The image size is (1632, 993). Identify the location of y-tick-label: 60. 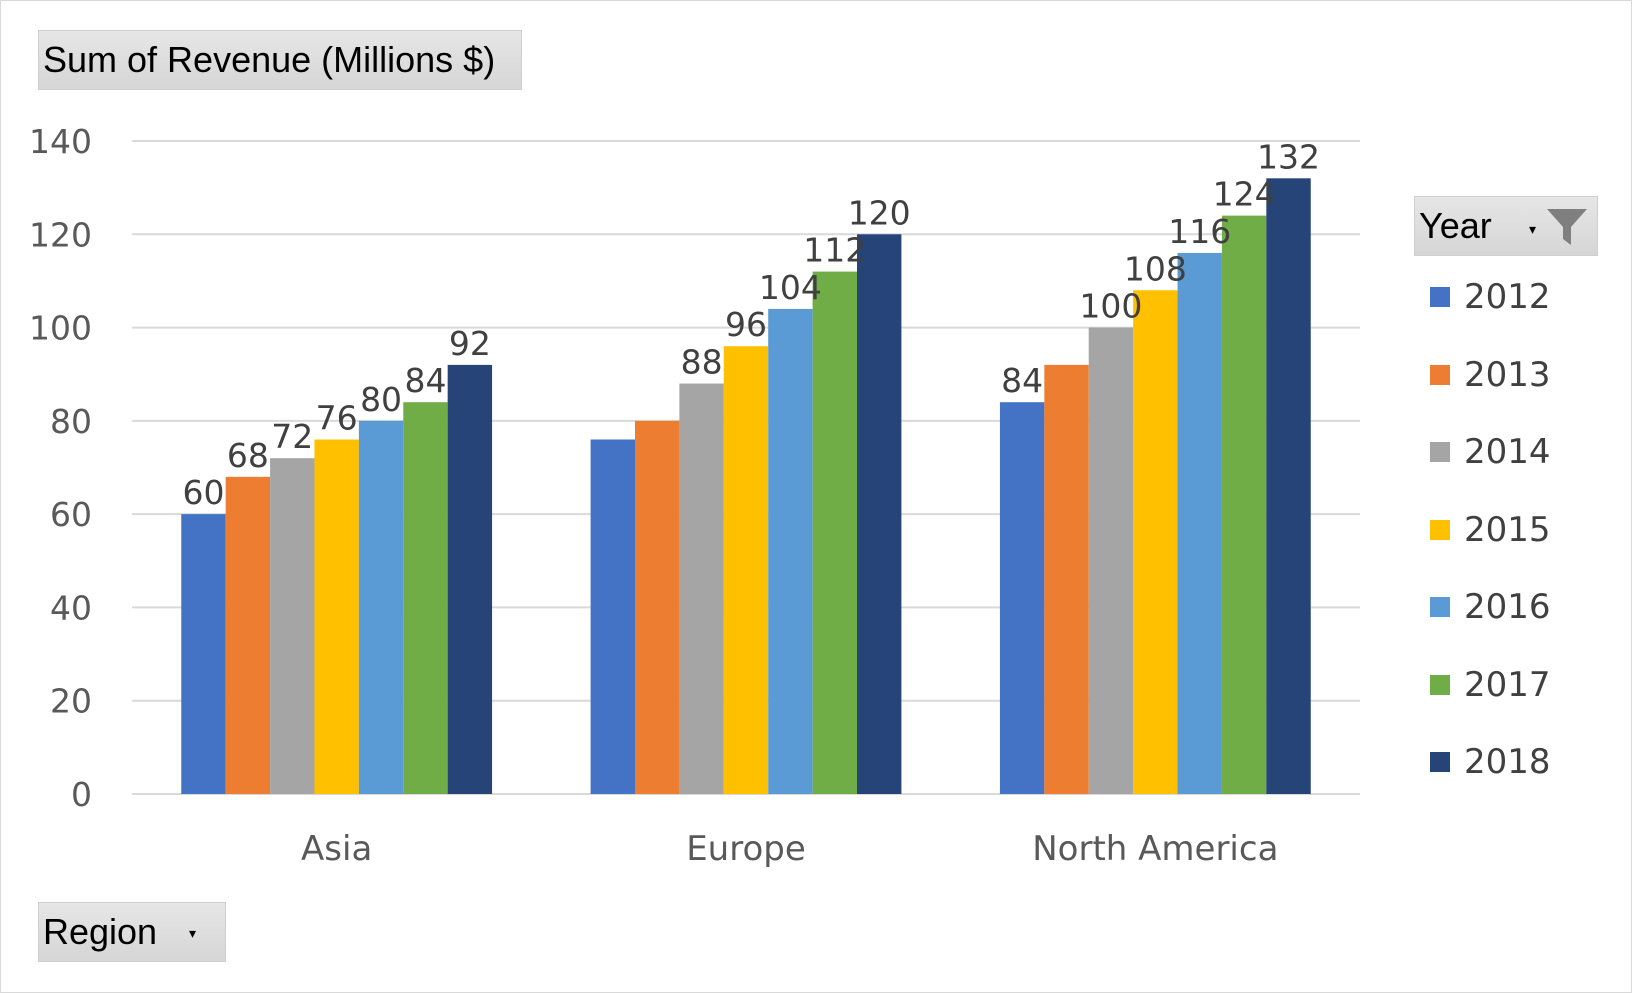
(71, 514).